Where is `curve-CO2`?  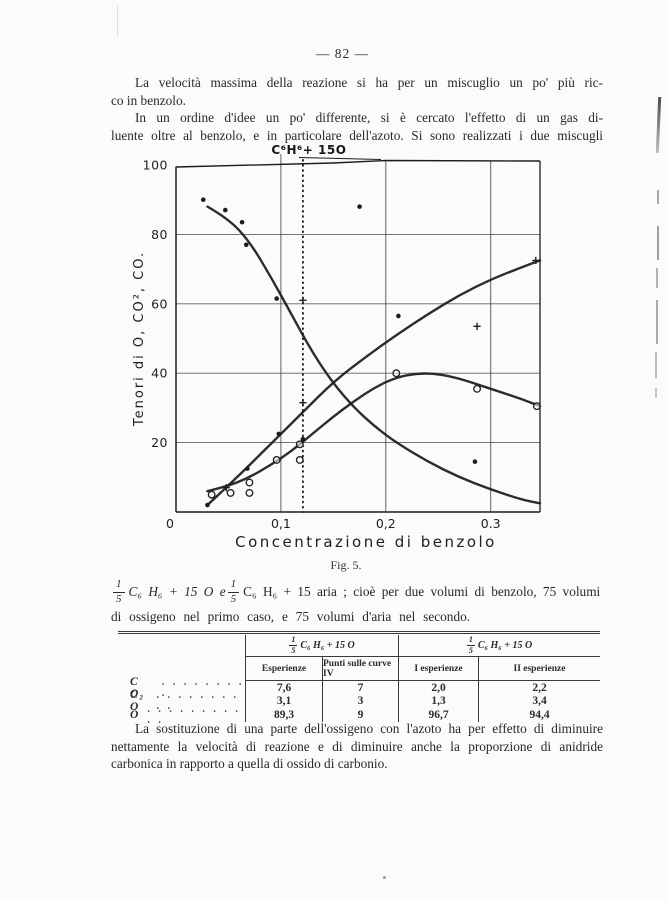
curve-CO2 is located at coordinates (374, 432).